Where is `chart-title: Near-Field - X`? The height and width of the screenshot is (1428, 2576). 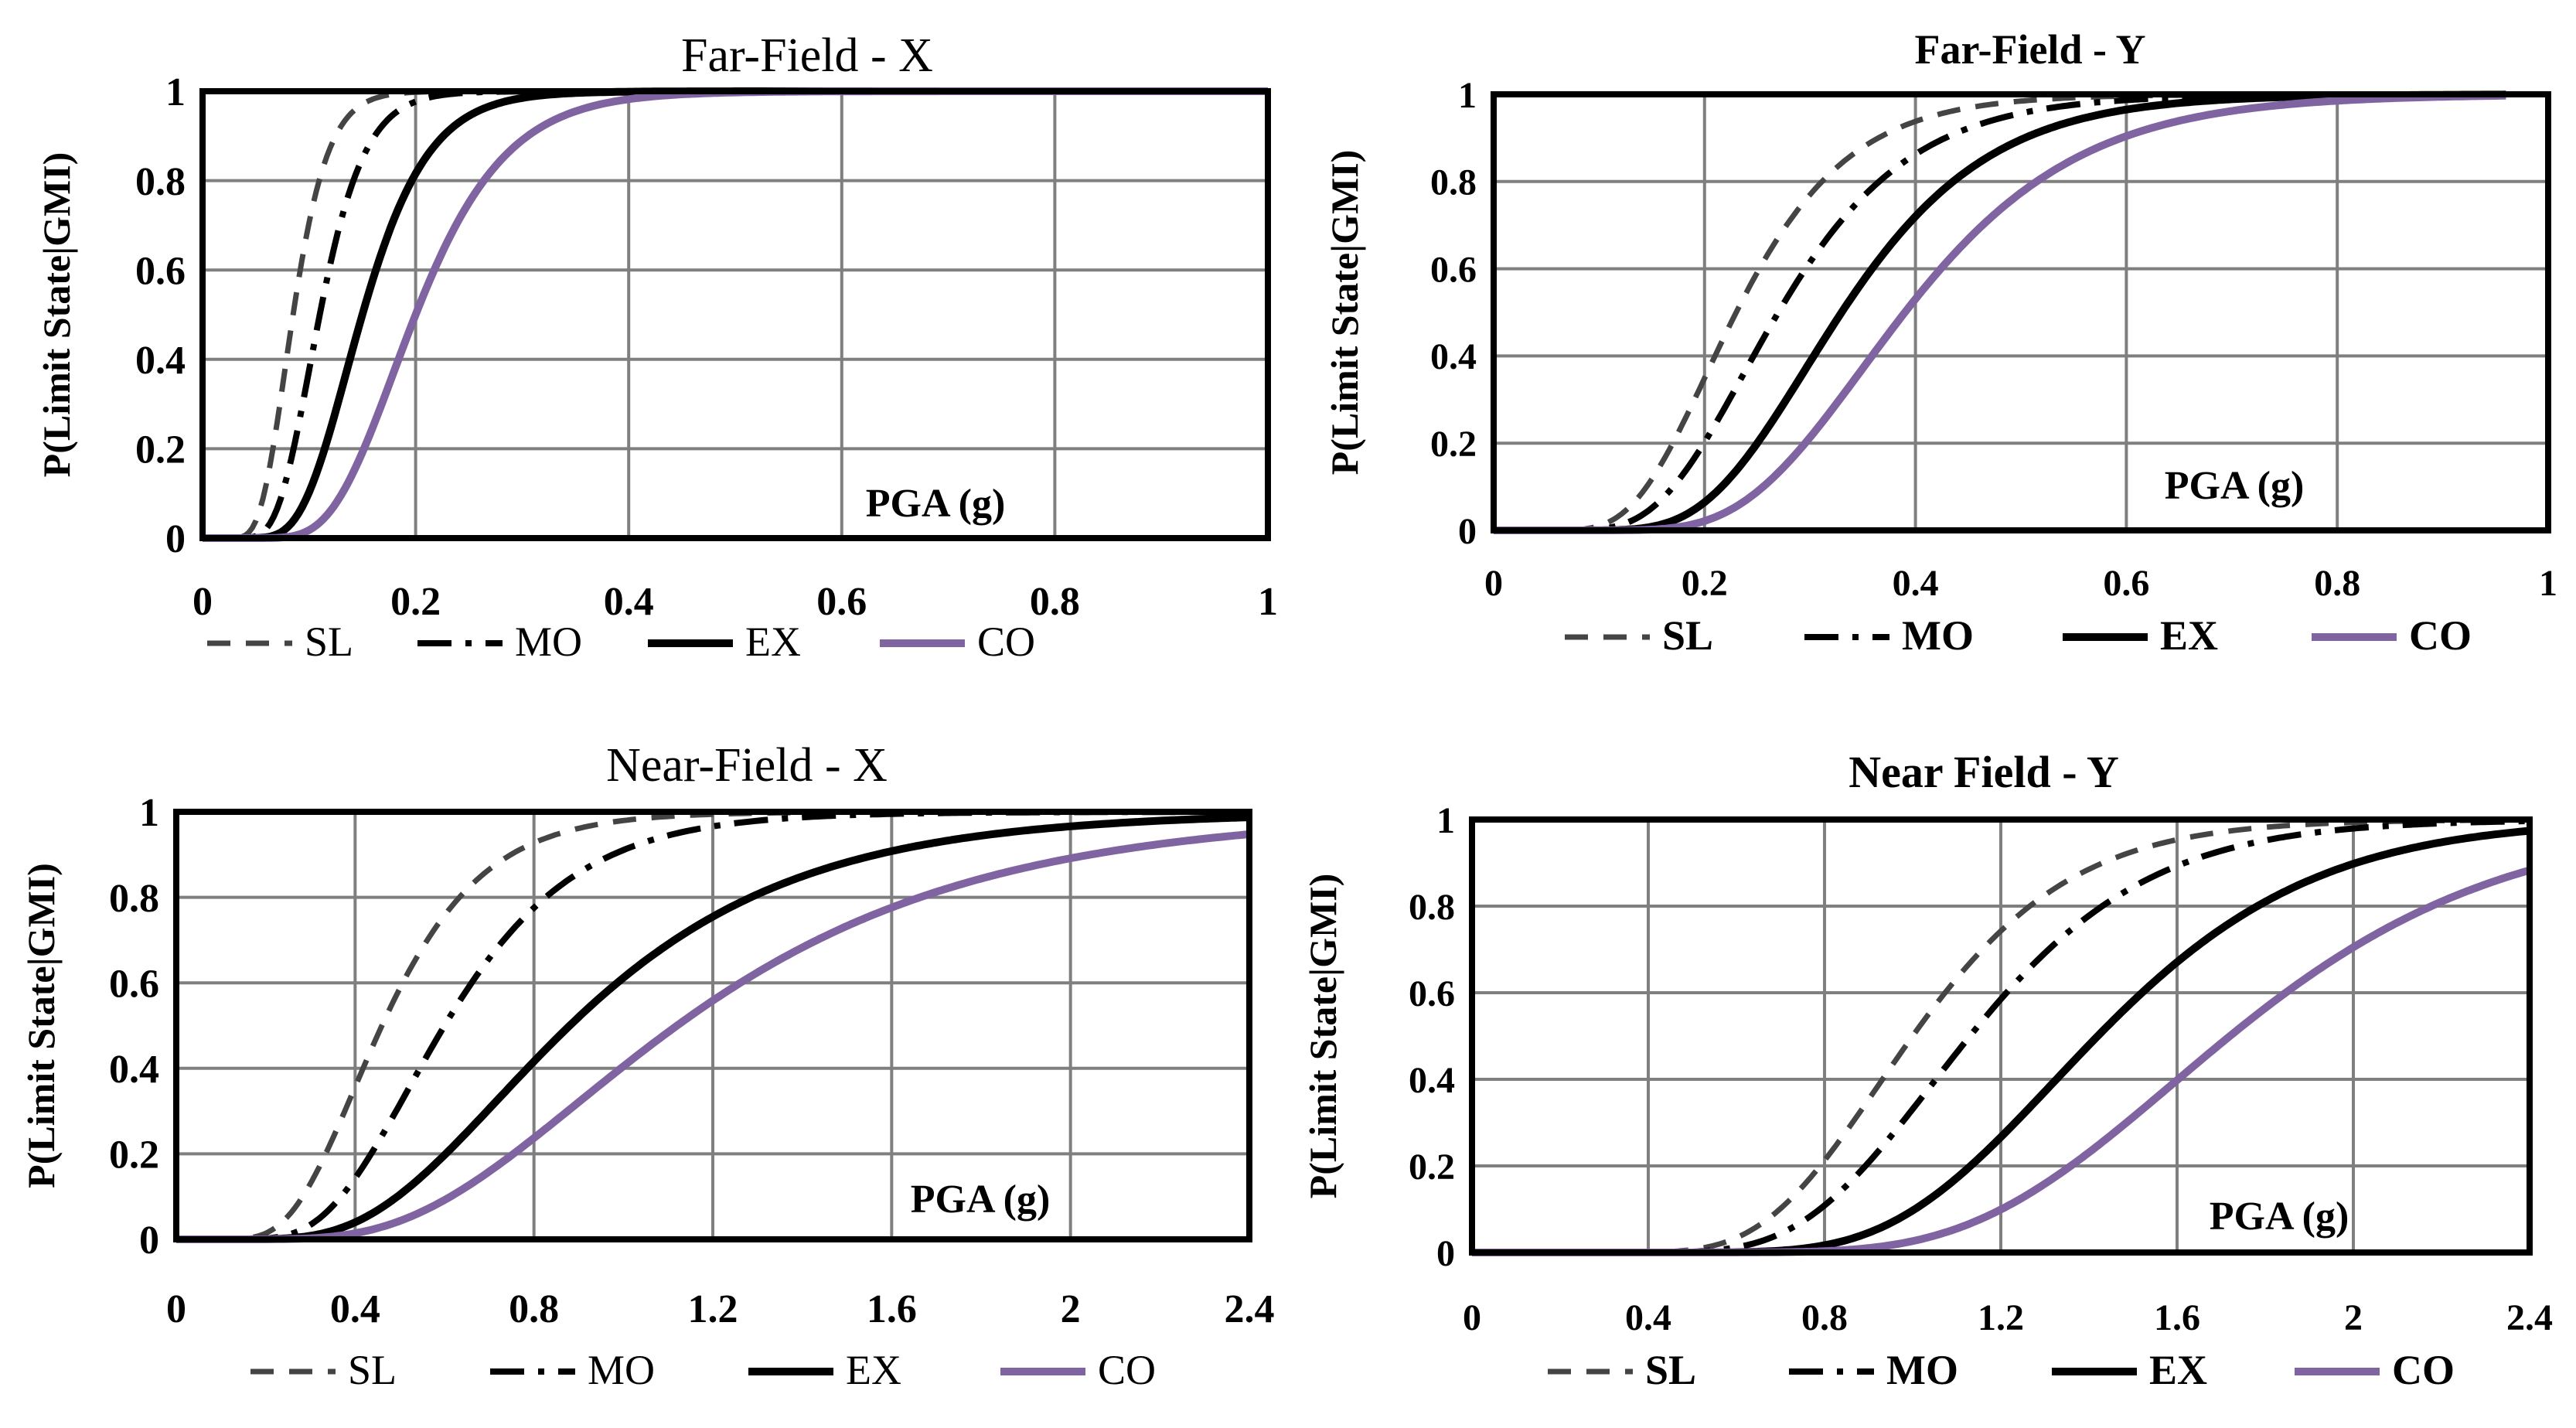 chart-title: Near-Field - X is located at coordinates (747, 765).